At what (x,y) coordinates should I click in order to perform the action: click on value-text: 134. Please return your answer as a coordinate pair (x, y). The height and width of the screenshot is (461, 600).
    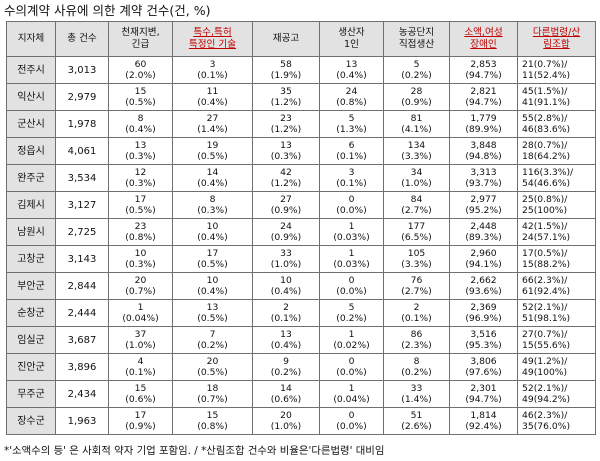
    Looking at the image, I should click on (416, 145).